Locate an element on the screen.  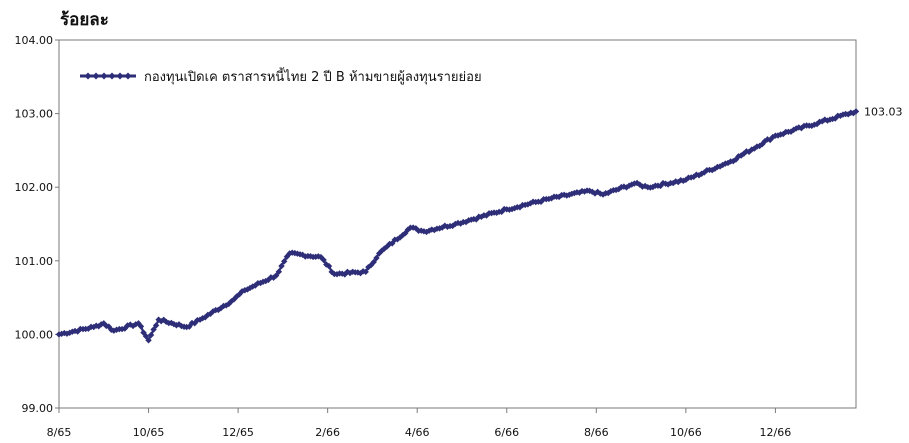
x-tick-label: 8/66 is located at coordinates (596, 432).